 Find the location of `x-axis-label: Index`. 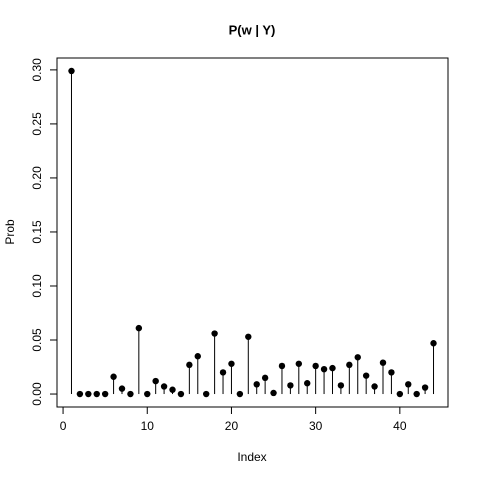

x-axis-label: Index is located at coordinates (251, 457).